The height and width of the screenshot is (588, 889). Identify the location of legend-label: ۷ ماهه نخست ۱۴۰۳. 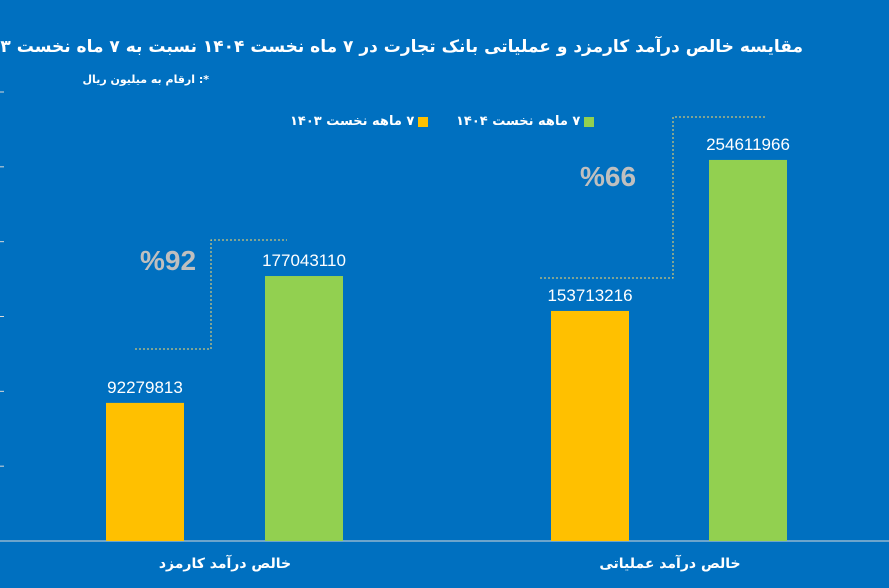
(352, 121).